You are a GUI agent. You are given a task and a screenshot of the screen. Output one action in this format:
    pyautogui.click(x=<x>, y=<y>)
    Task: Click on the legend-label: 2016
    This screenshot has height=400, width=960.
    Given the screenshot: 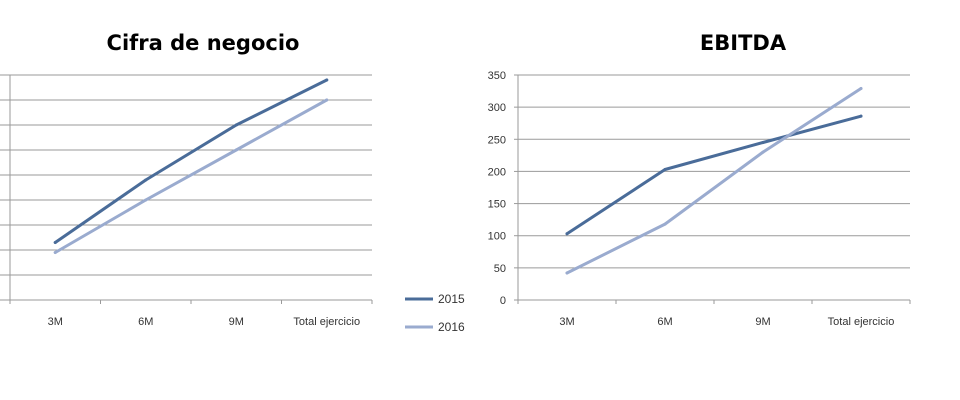 What is the action you would take?
    pyautogui.click(x=451, y=327)
    